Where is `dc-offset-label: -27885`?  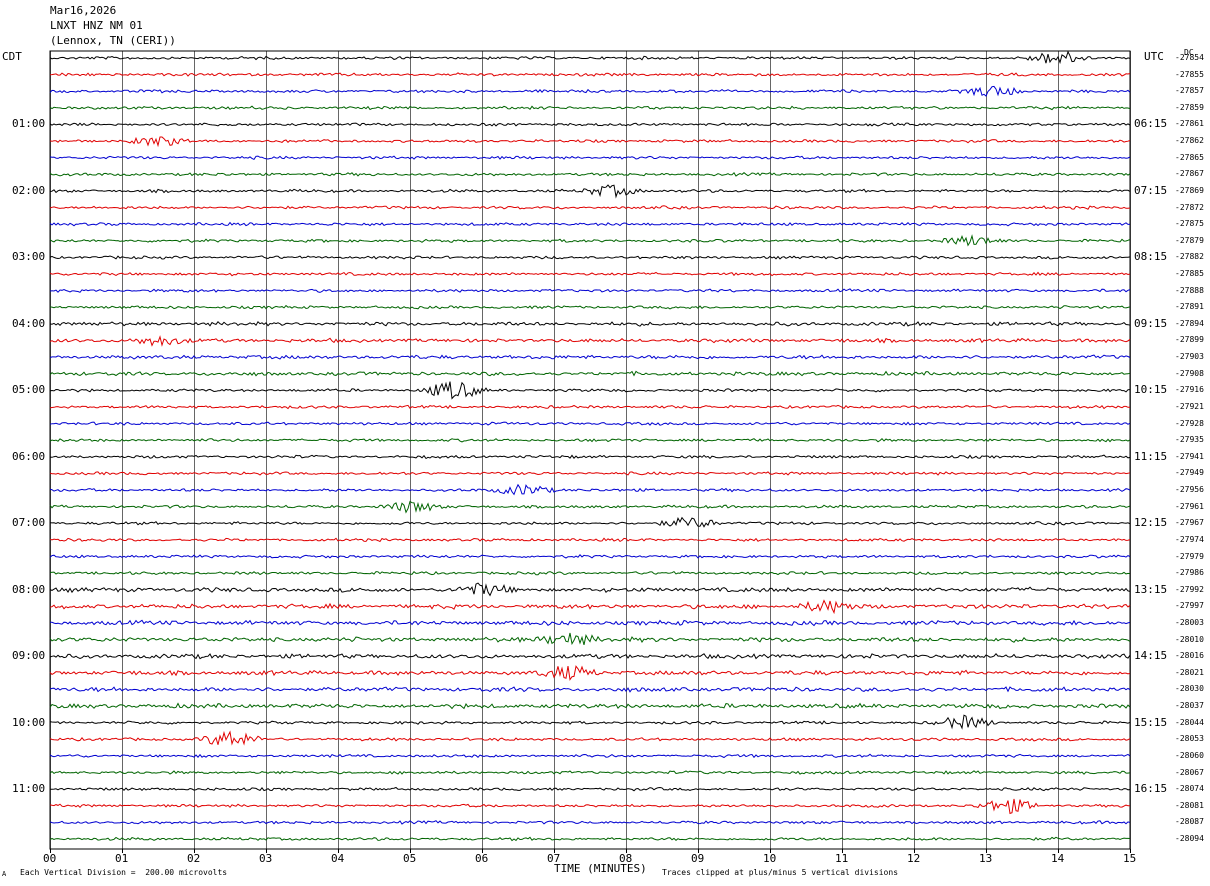
dc-offset-label: -27885 is located at coordinates (1189, 274).